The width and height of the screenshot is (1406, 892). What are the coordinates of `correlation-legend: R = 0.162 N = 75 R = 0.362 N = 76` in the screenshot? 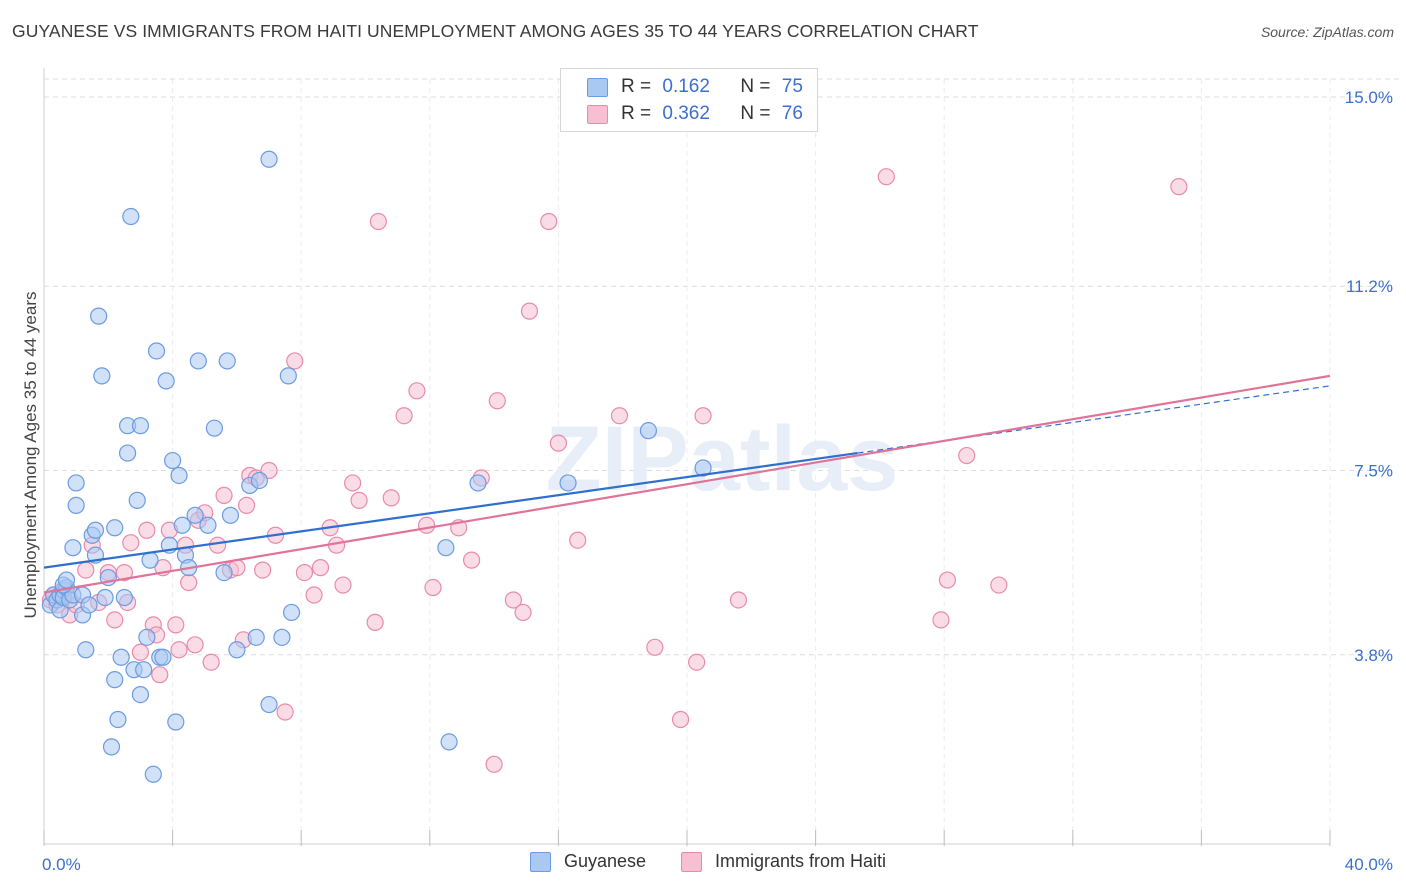 It's located at (689, 100).